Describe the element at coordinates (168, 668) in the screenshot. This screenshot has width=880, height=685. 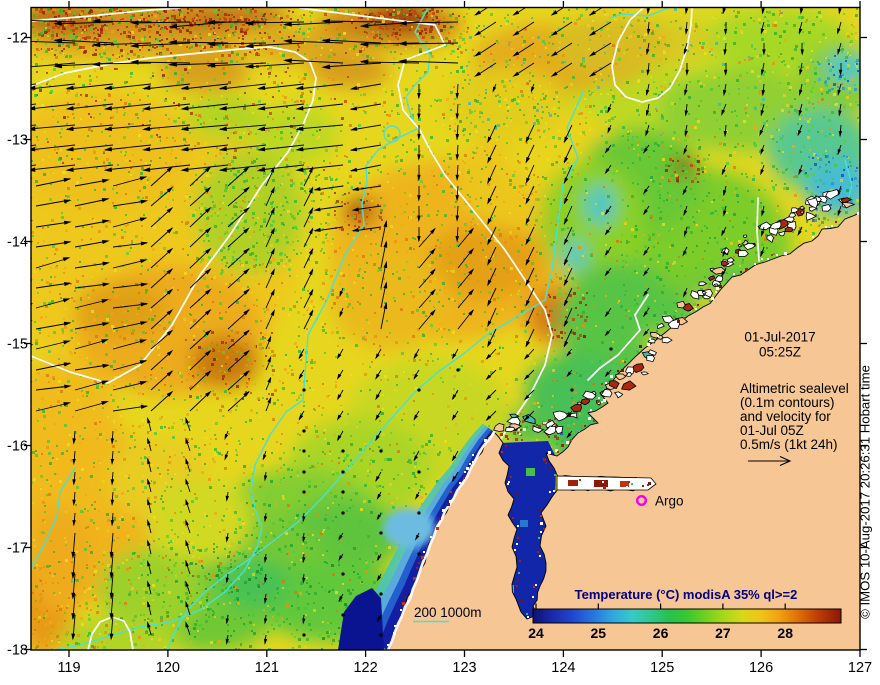
I see `svg-text: 120` at that location.